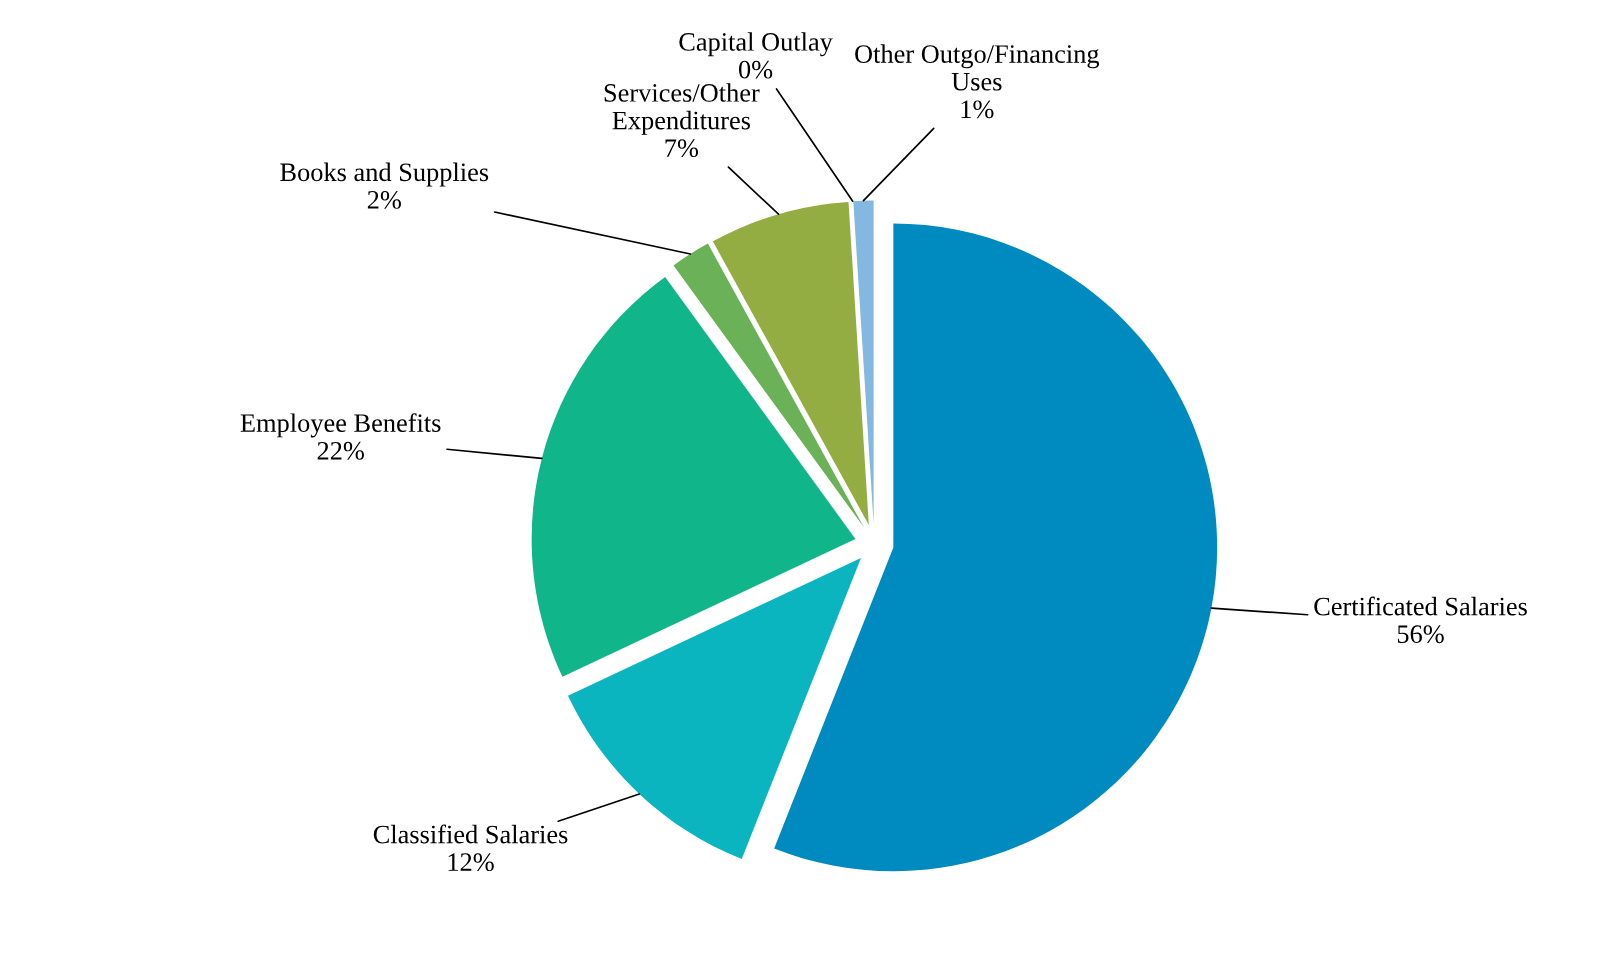  What do you see at coordinates (756, 44) in the screenshot?
I see `category-label: Capital Outlay` at bounding box center [756, 44].